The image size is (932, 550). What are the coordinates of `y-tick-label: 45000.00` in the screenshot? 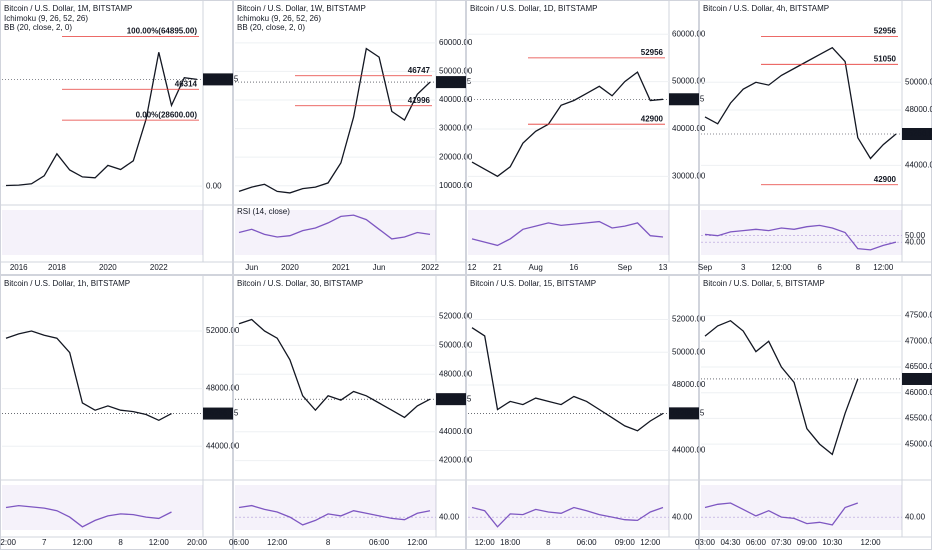 It's located at (918, 443).